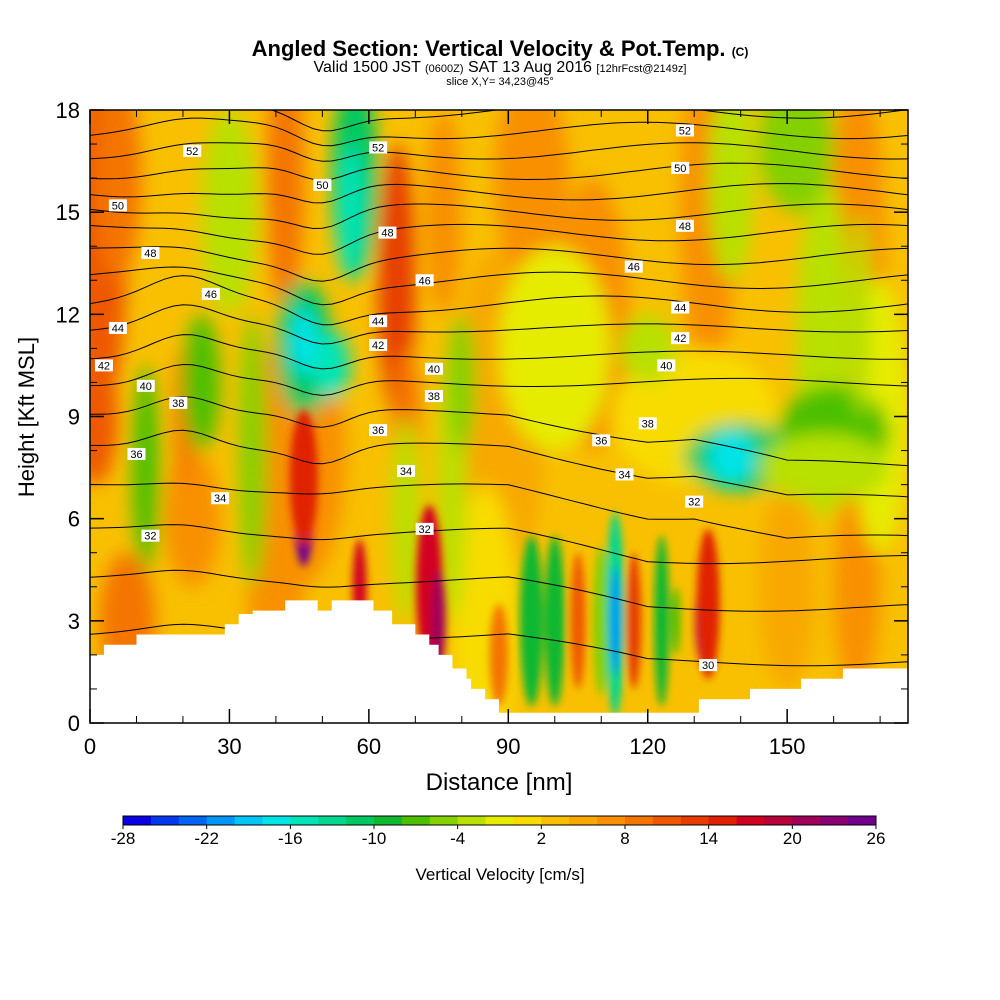 The width and height of the screenshot is (1000, 1000). What do you see at coordinates (708, 666) in the screenshot?
I see `contour-label-text: 30` at bounding box center [708, 666].